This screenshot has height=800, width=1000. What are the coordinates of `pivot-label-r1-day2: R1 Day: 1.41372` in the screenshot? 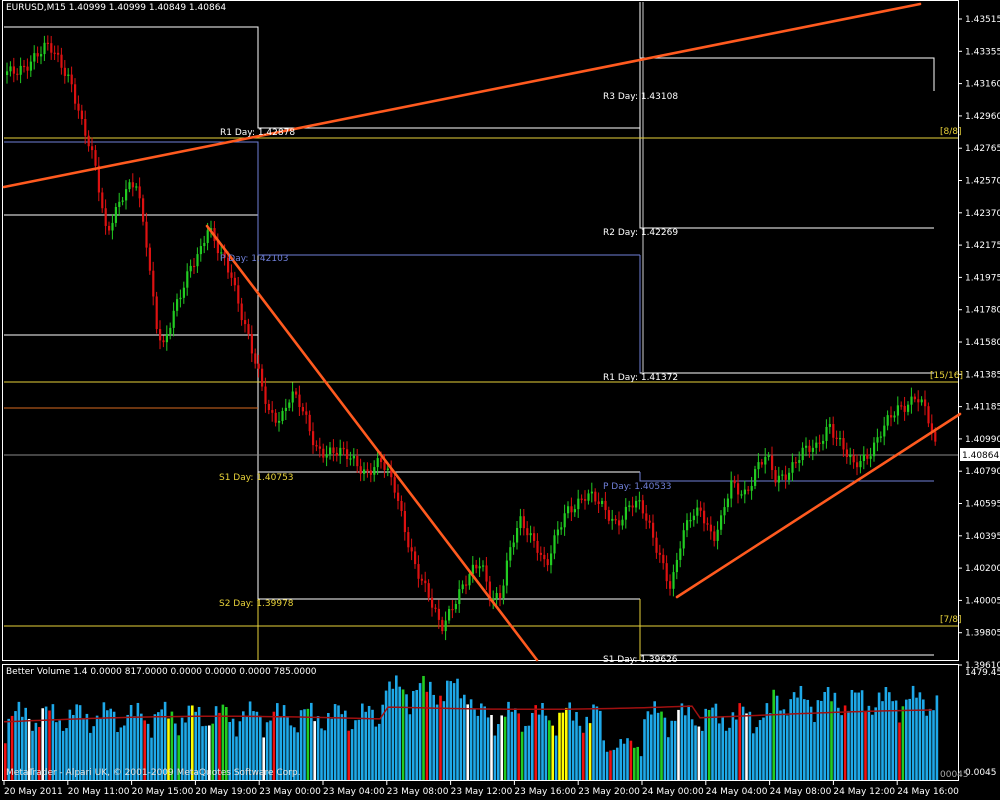 It's located at (641, 378).